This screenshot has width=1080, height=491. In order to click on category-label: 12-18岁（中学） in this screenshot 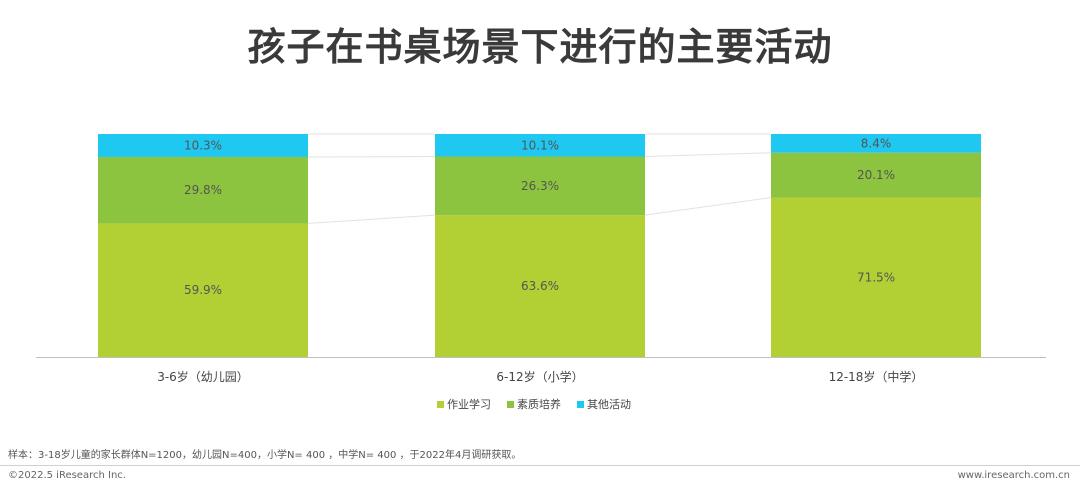, I will do `click(876, 376)`.